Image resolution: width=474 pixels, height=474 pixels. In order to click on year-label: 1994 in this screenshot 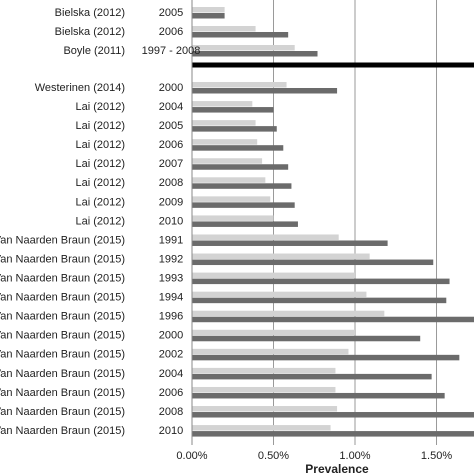, I will do `click(171, 298)`.